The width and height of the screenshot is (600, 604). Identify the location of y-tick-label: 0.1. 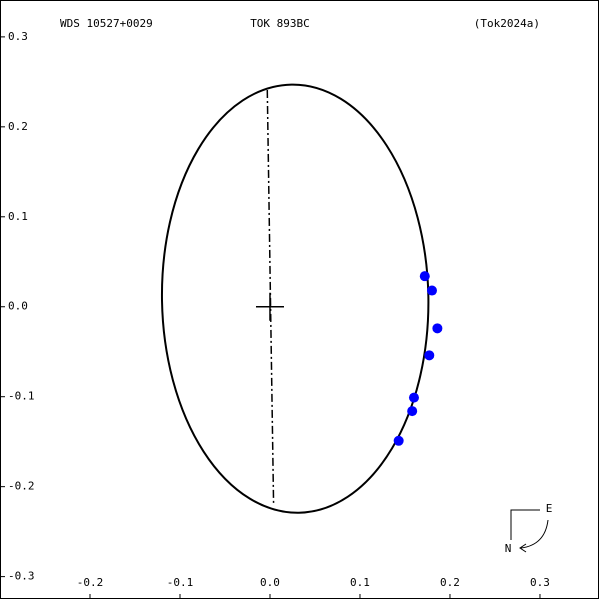
(18, 216).